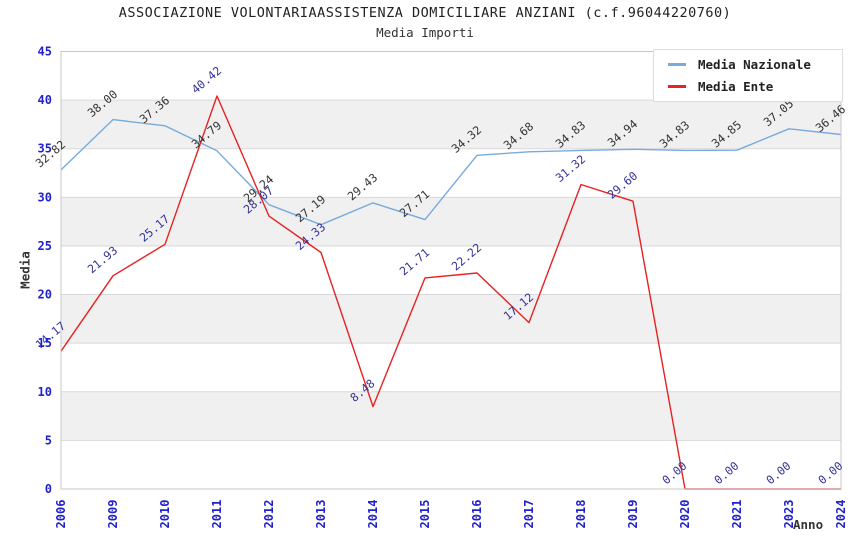 The image size is (850, 550). I want to click on data-label: 40.42, so click(207, 79).